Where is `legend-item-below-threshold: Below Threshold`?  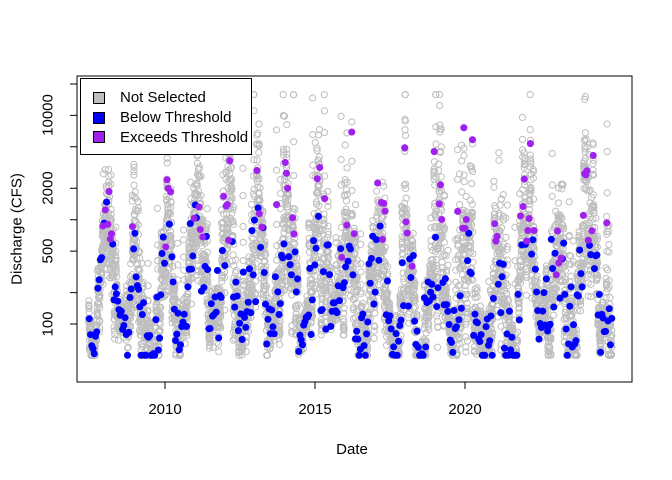 legend-item-below-threshold: Below Threshold is located at coordinates (172, 118).